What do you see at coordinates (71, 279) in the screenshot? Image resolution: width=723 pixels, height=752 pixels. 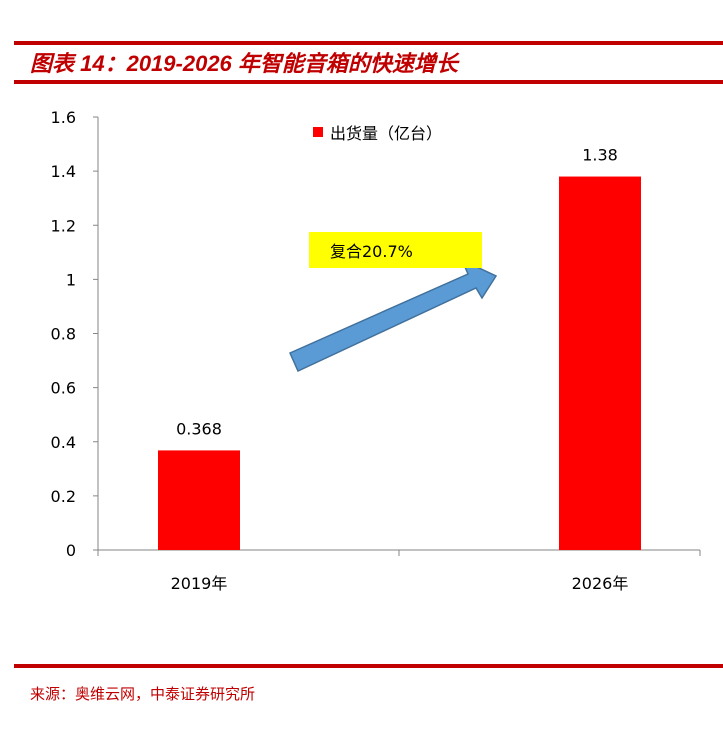 I see `y-tick-label: 1` at bounding box center [71, 279].